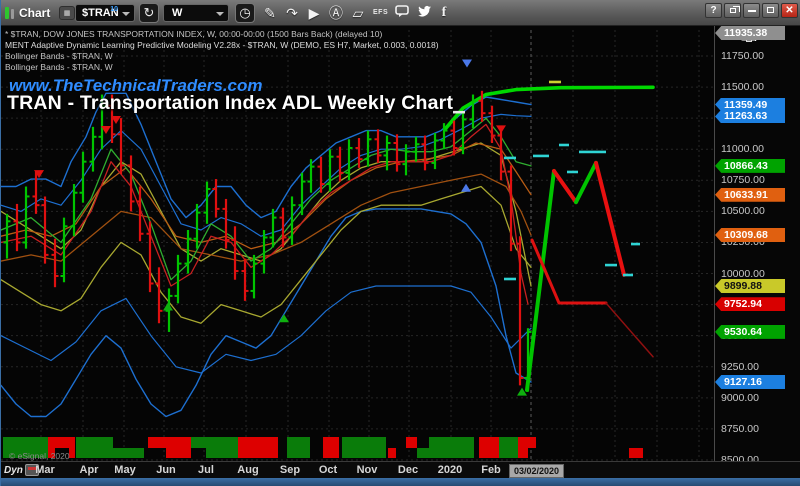  Describe the element at coordinates (569, 271) in the screenshot. I see `adl-forecast-floor-line` at that location.